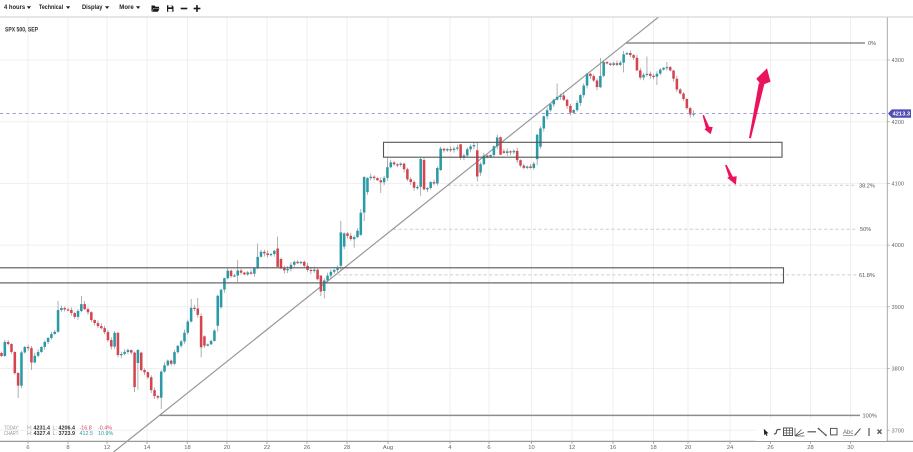  Describe the element at coordinates (42, 434) in the screenshot. I see `svg-text: 4327.4` at that location.